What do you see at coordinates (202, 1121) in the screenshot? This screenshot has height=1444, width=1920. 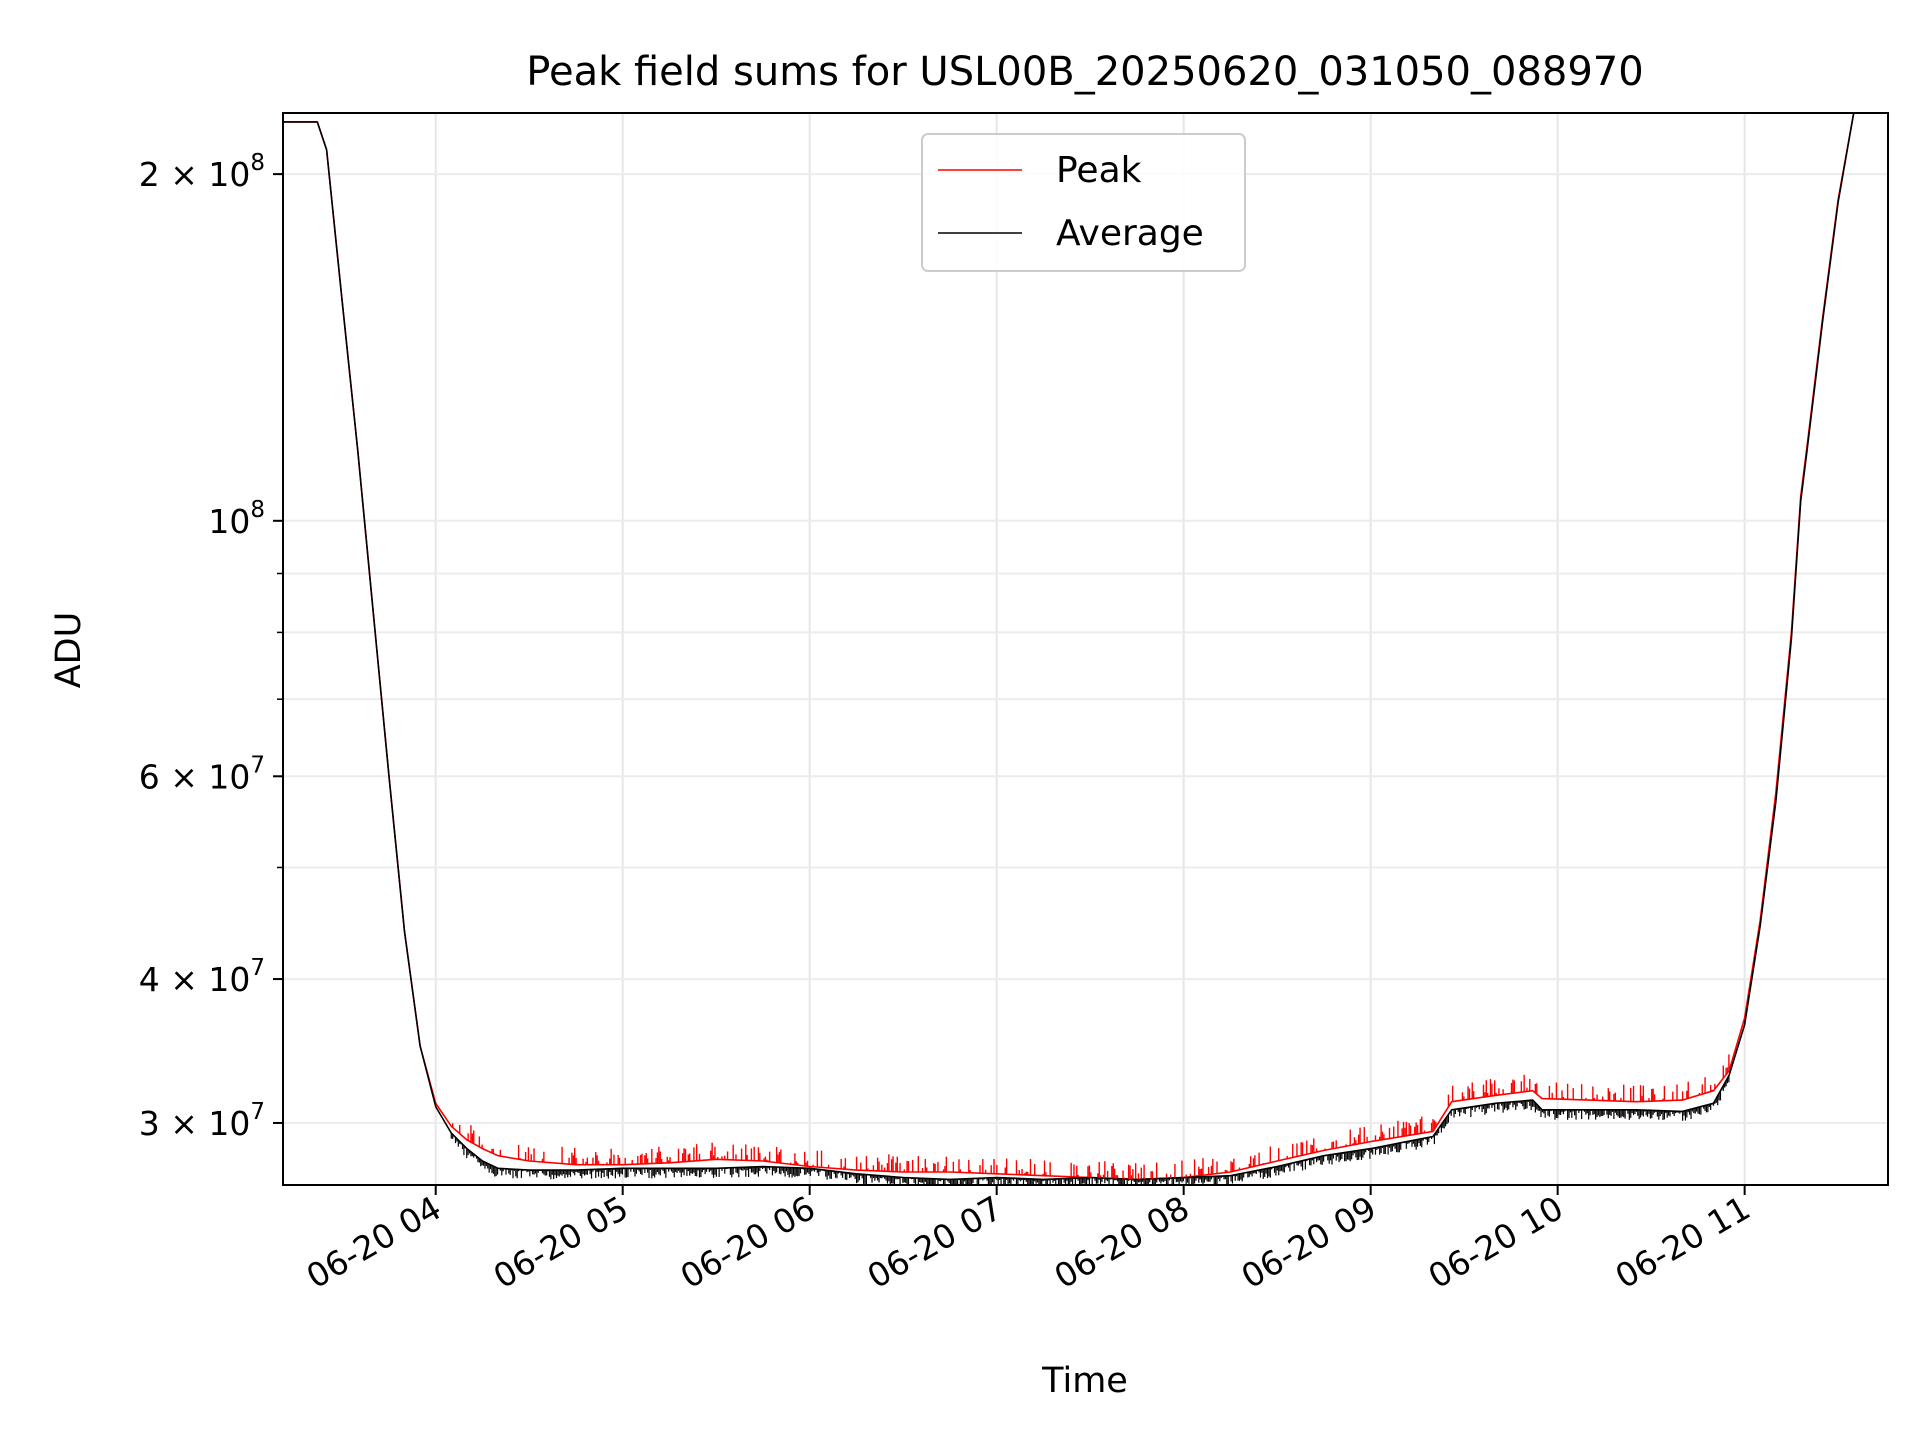 I see `y-tick-label: 3 × 107` at bounding box center [202, 1121].